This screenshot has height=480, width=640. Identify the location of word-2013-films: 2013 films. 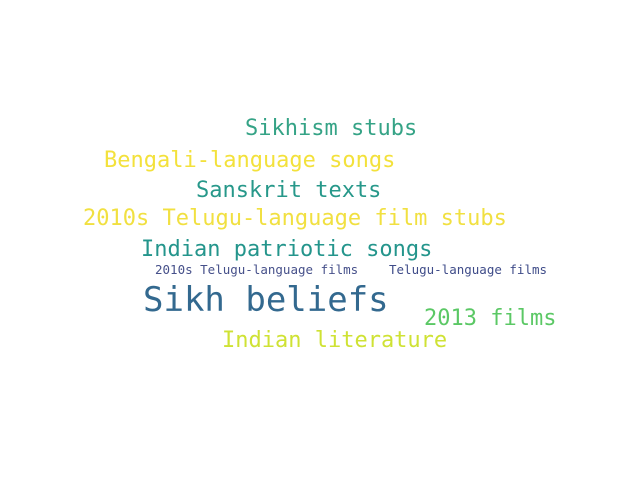
(490, 318).